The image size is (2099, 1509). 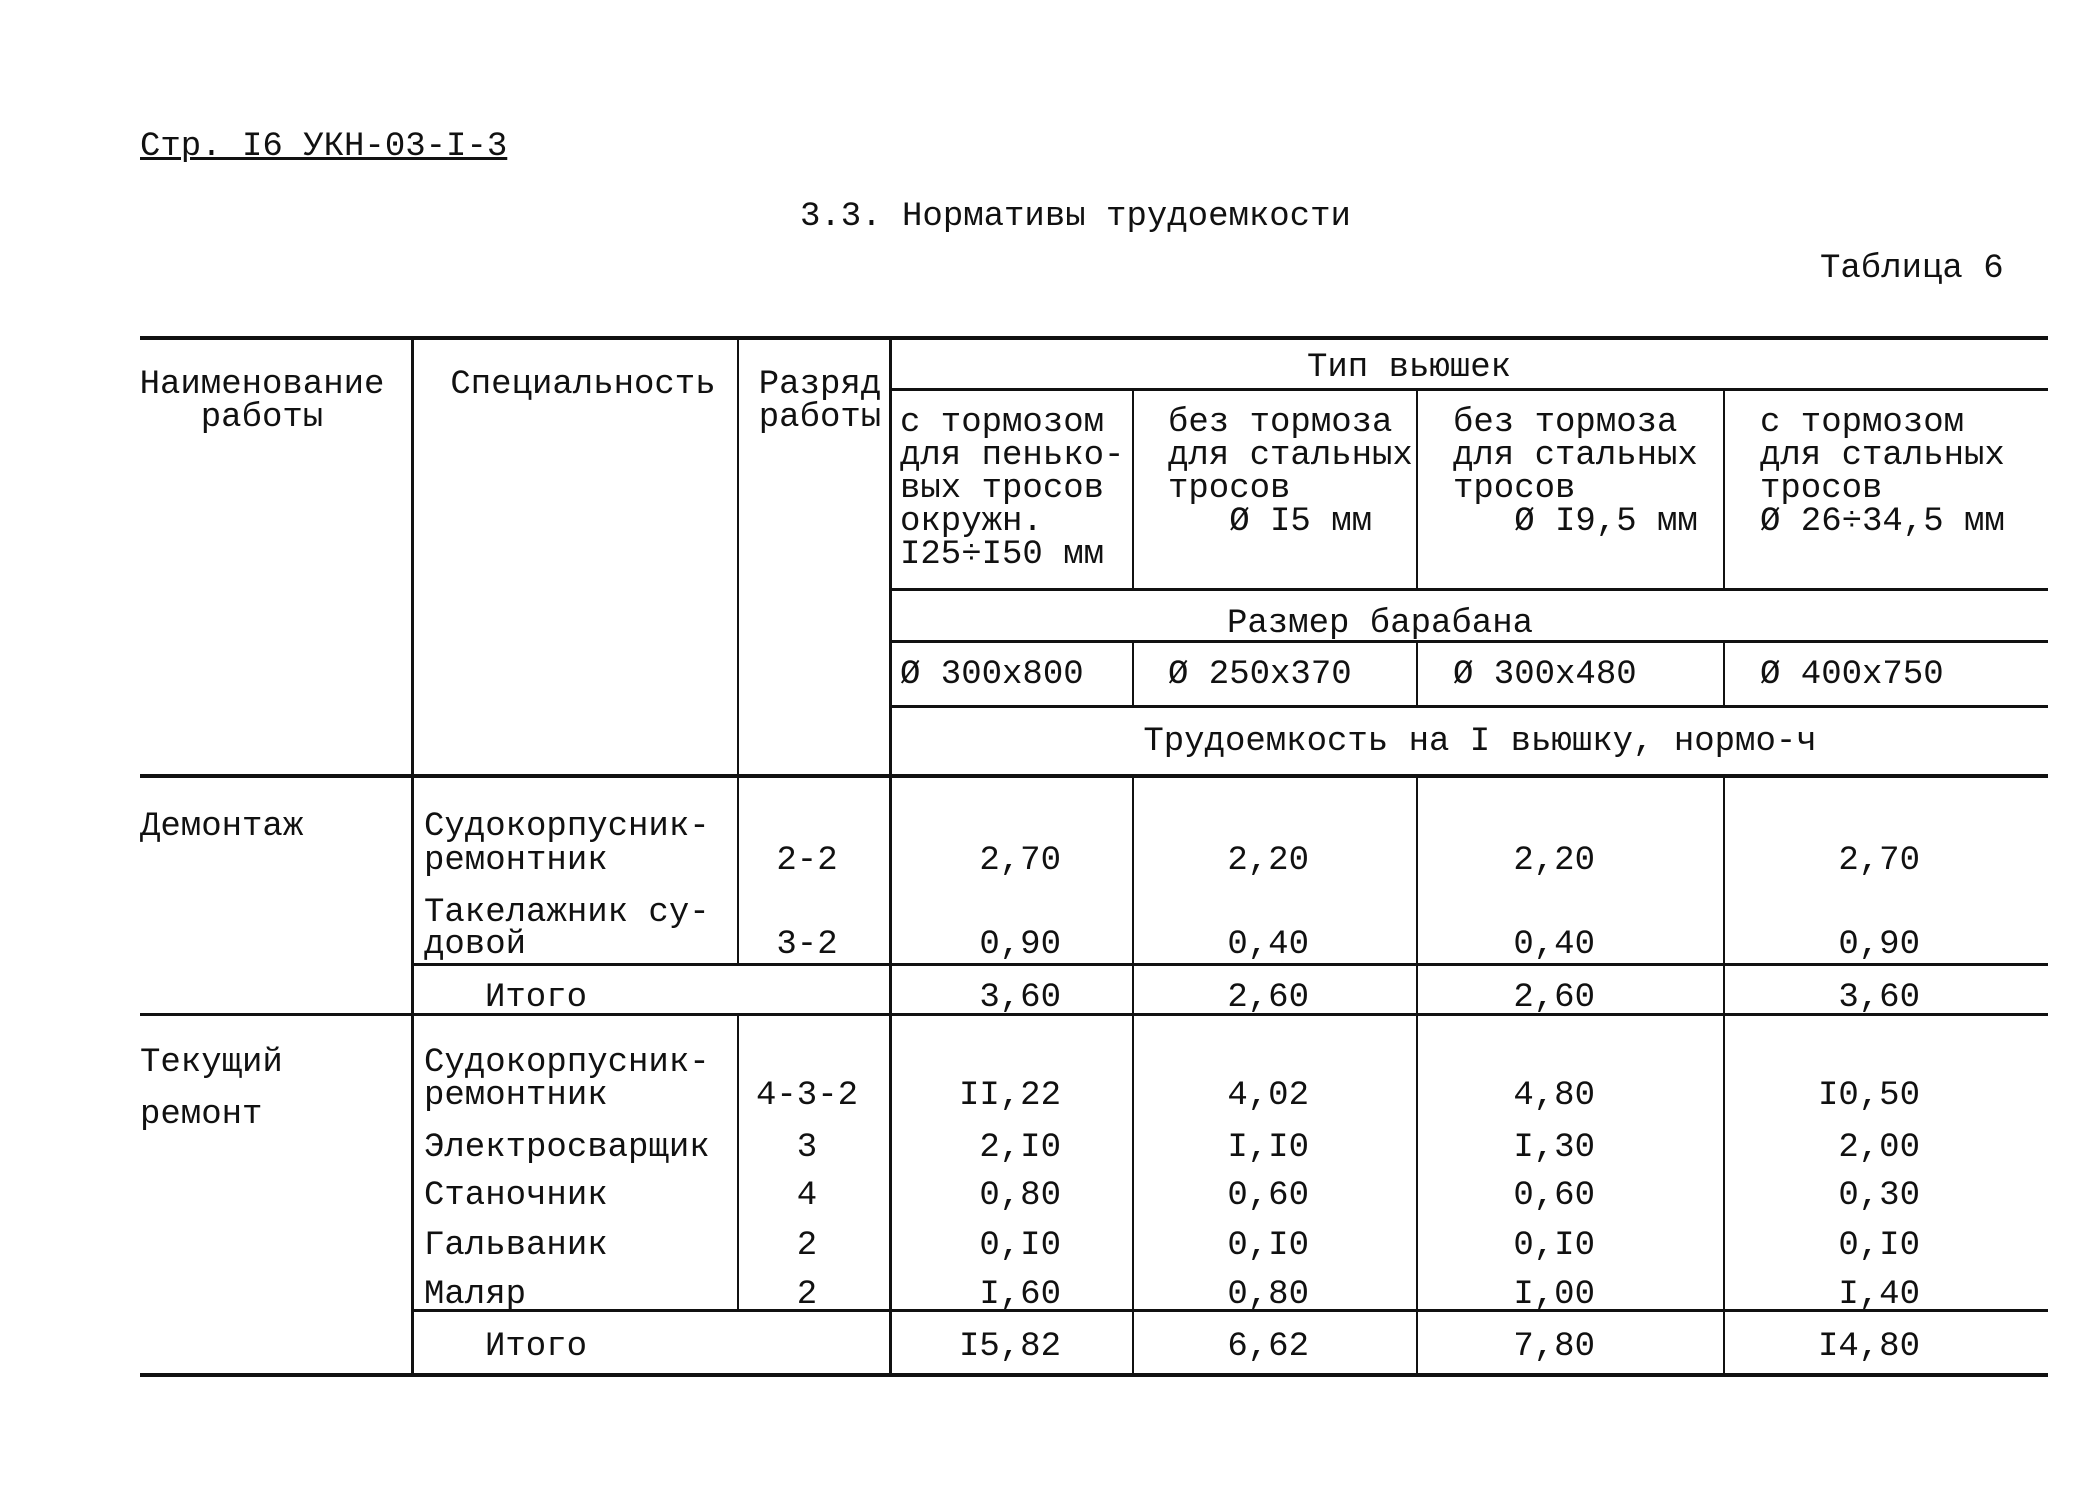 What do you see at coordinates (1409, 368) in the screenshot?
I see `header-winch-type: Тип вьюшек` at bounding box center [1409, 368].